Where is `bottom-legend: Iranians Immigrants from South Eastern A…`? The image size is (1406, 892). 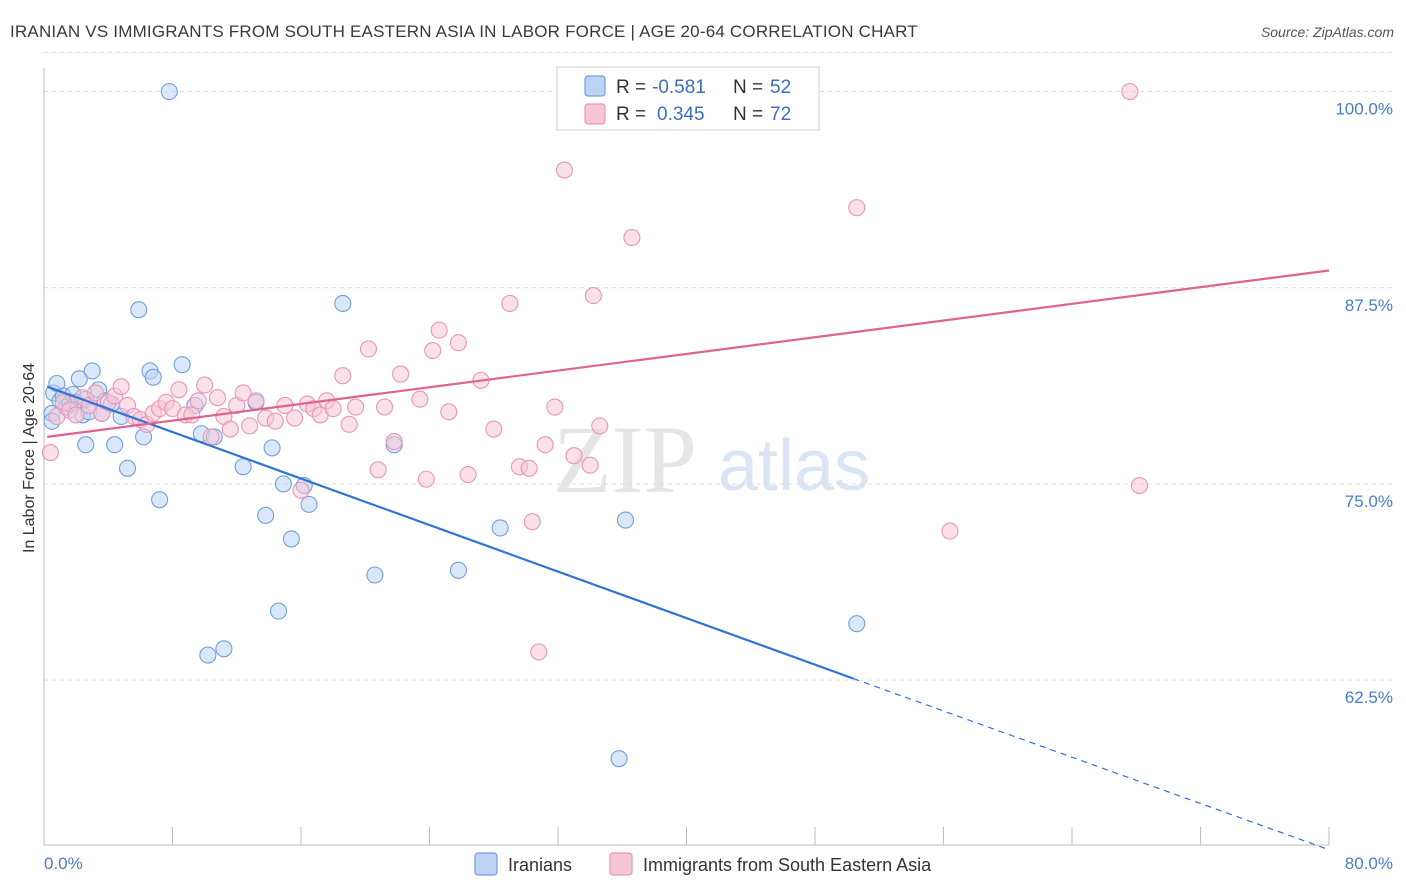 bottom-legend: Iranians Immigrants from South Eastern A… is located at coordinates (703, 864).